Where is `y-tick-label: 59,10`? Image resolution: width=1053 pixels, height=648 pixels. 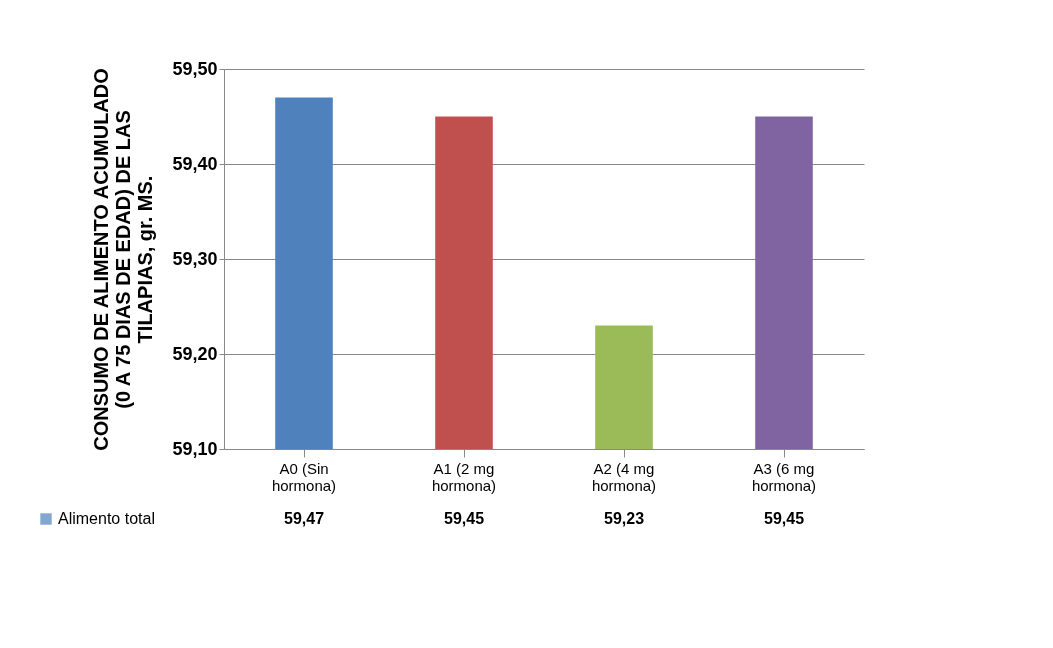 y-tick-label: 59,10 is located at coordinates (195, 448).